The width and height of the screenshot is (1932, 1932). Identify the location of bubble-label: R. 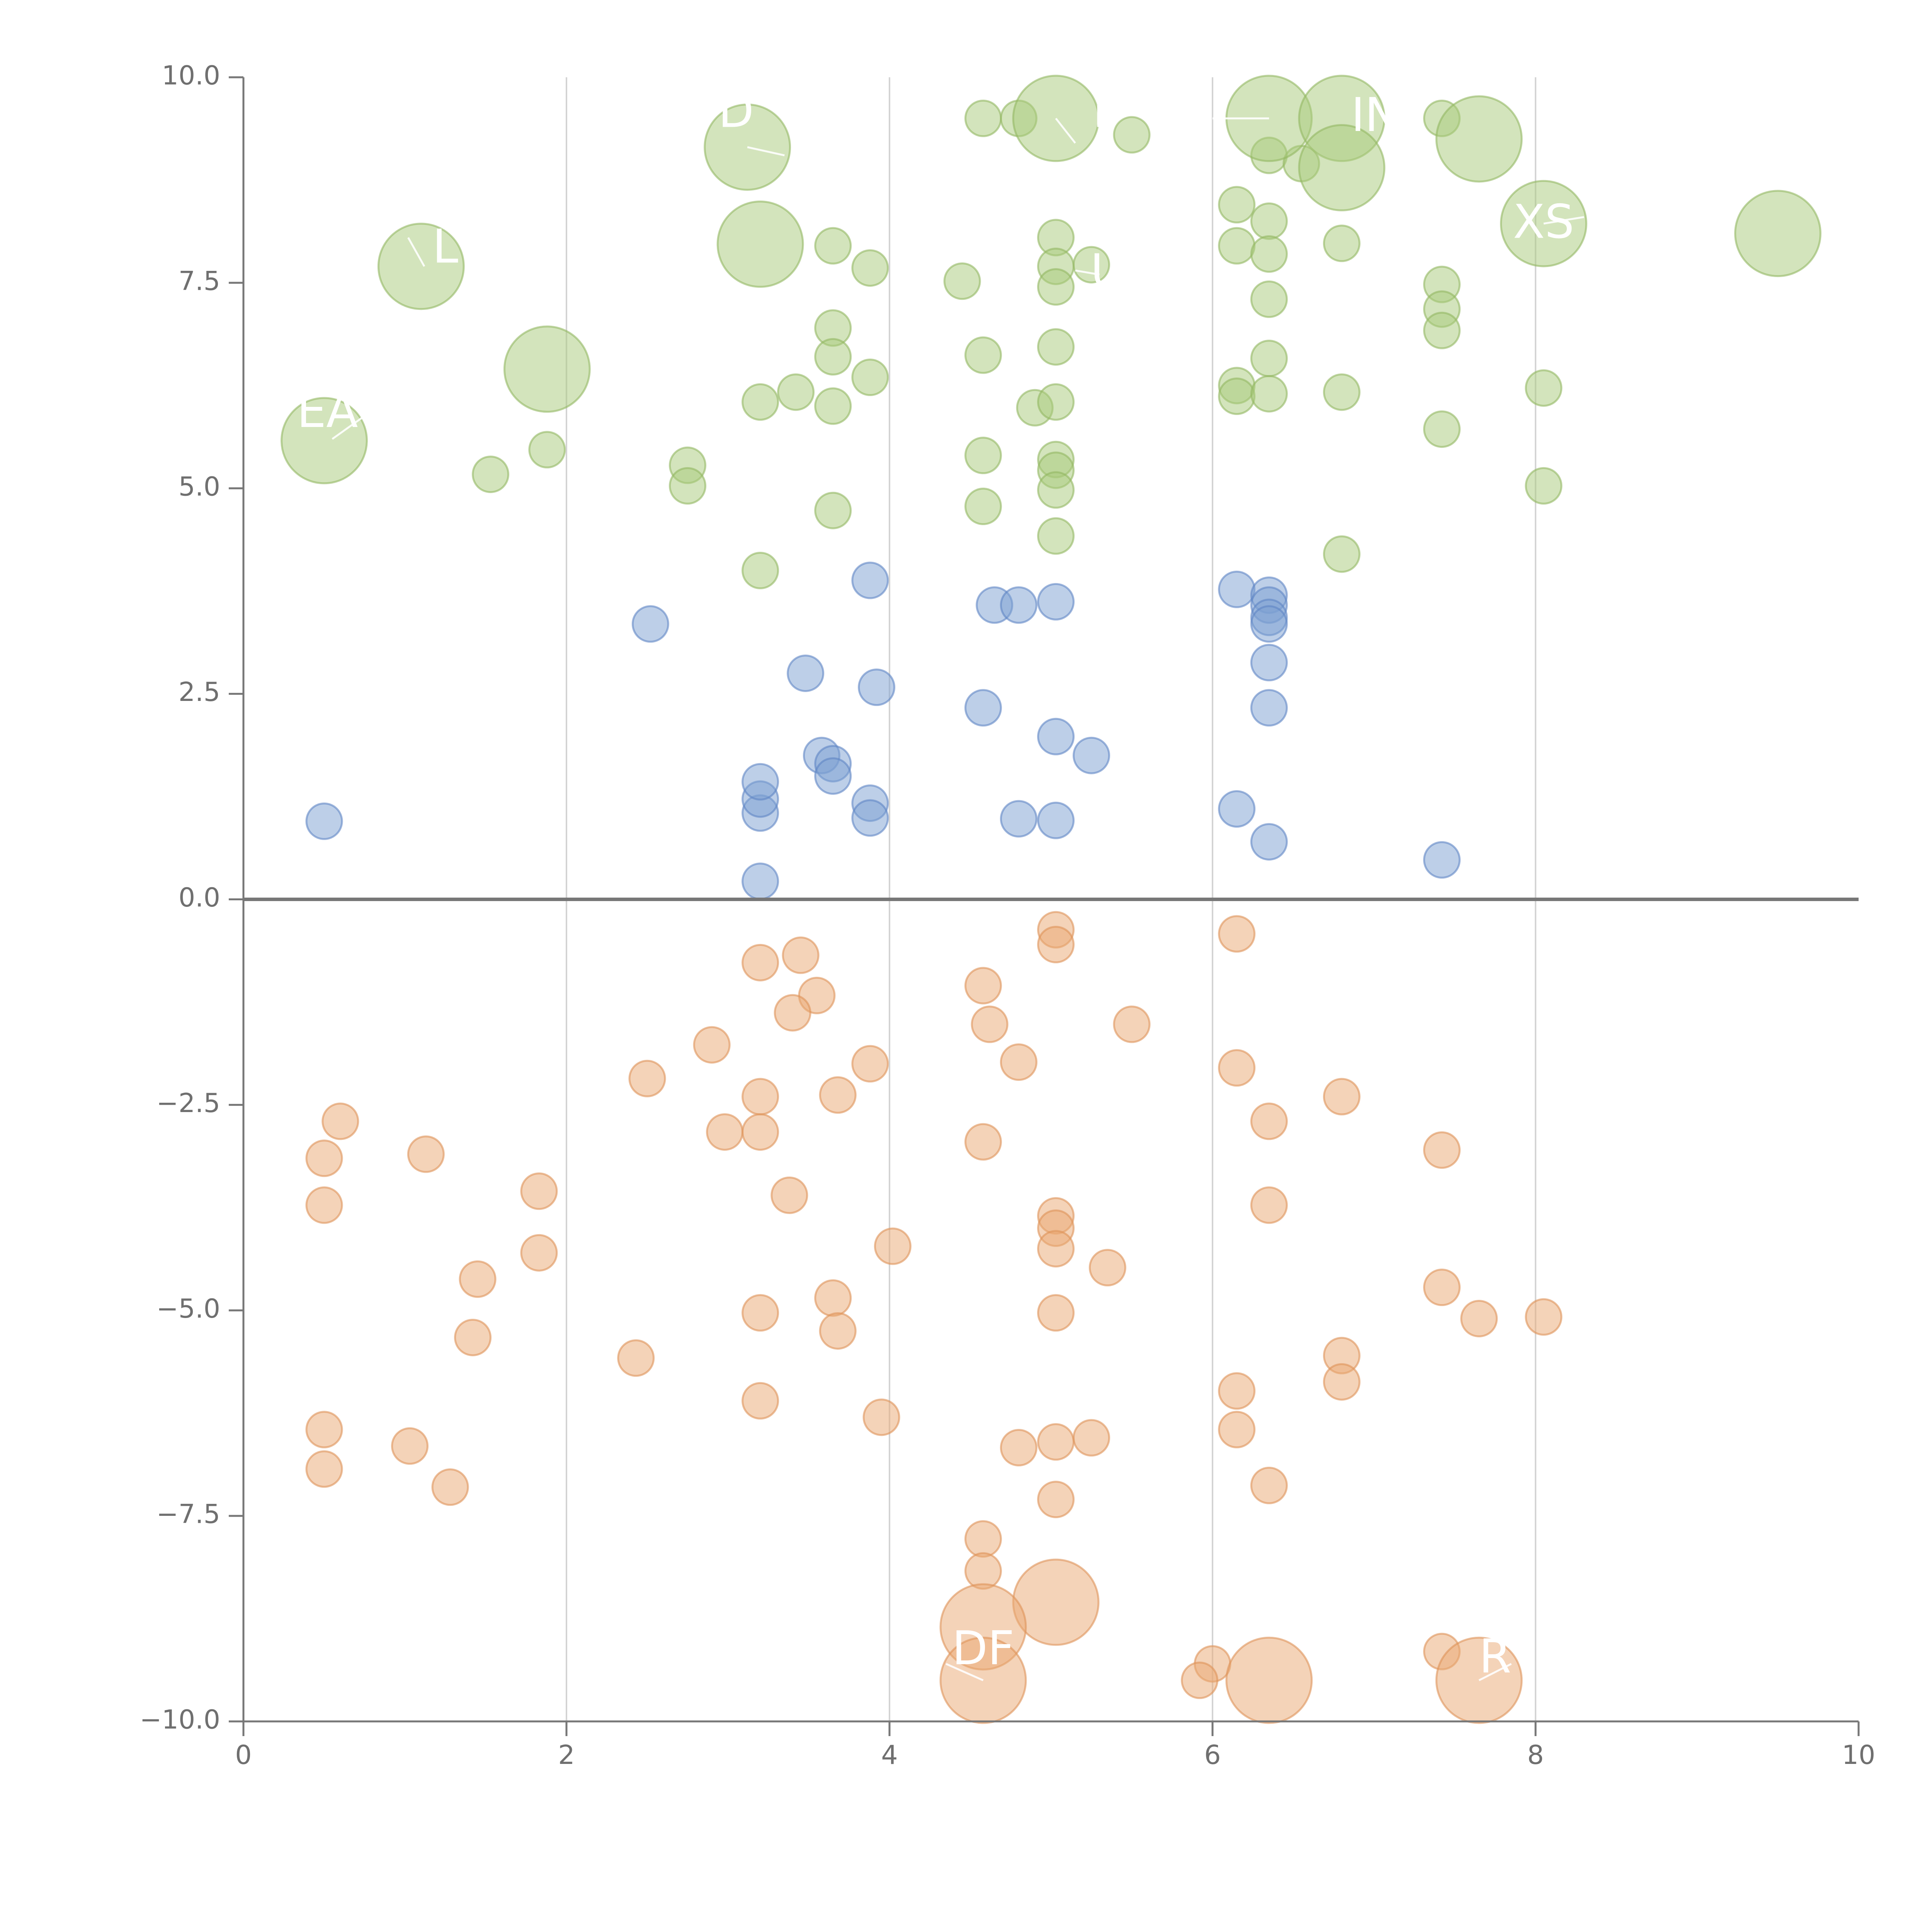
(1495, 1657).